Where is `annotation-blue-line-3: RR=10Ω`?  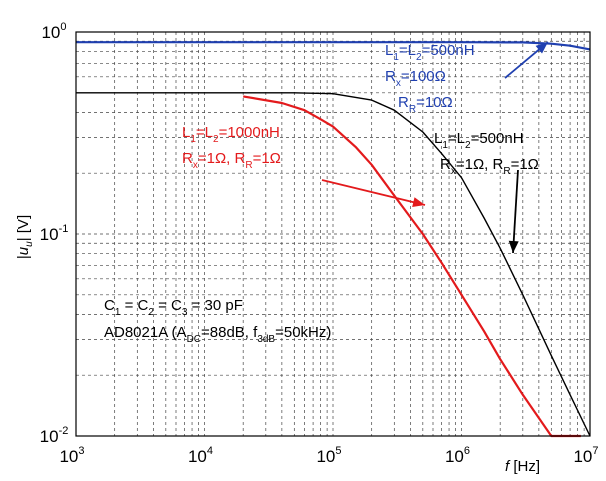
annotation-blue-line-3: RR=10Ω is located at coordinates (425, 104).